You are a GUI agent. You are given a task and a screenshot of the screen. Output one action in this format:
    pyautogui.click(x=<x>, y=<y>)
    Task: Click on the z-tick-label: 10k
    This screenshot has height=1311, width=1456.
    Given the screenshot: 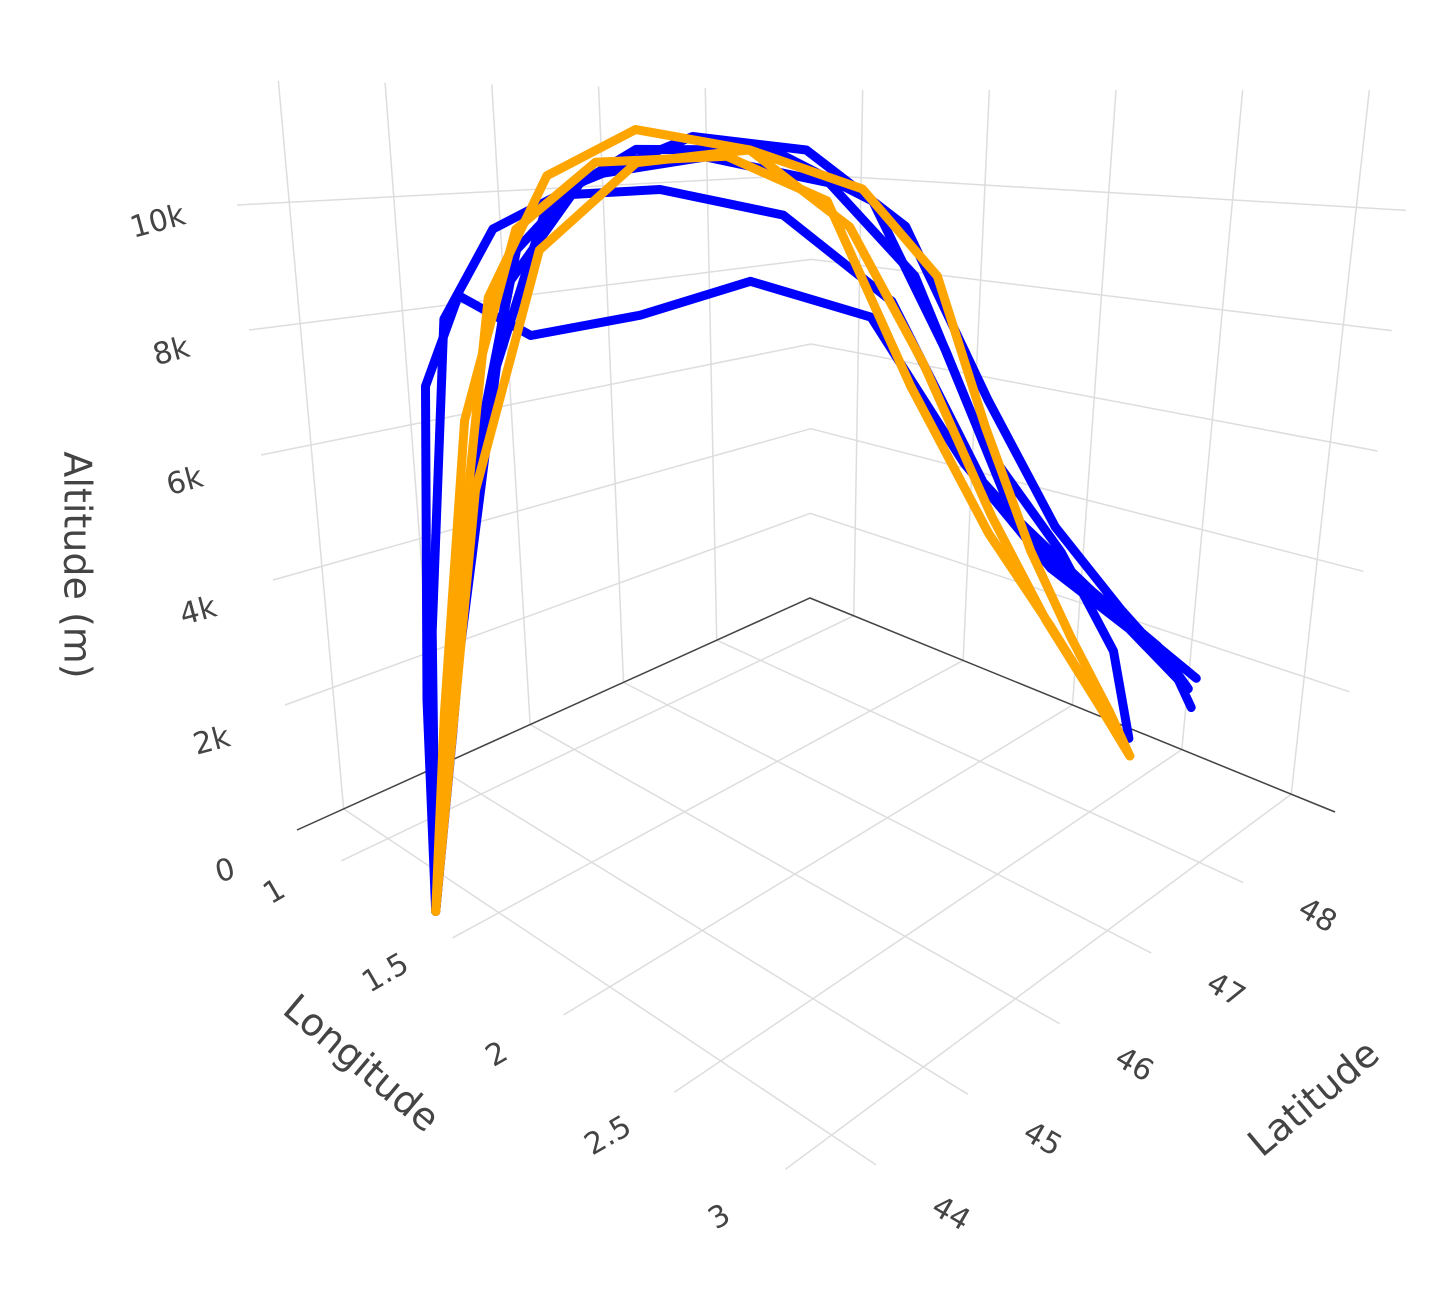 What is the action you would take?
    pyautogui.click(x=157, y=221)
    